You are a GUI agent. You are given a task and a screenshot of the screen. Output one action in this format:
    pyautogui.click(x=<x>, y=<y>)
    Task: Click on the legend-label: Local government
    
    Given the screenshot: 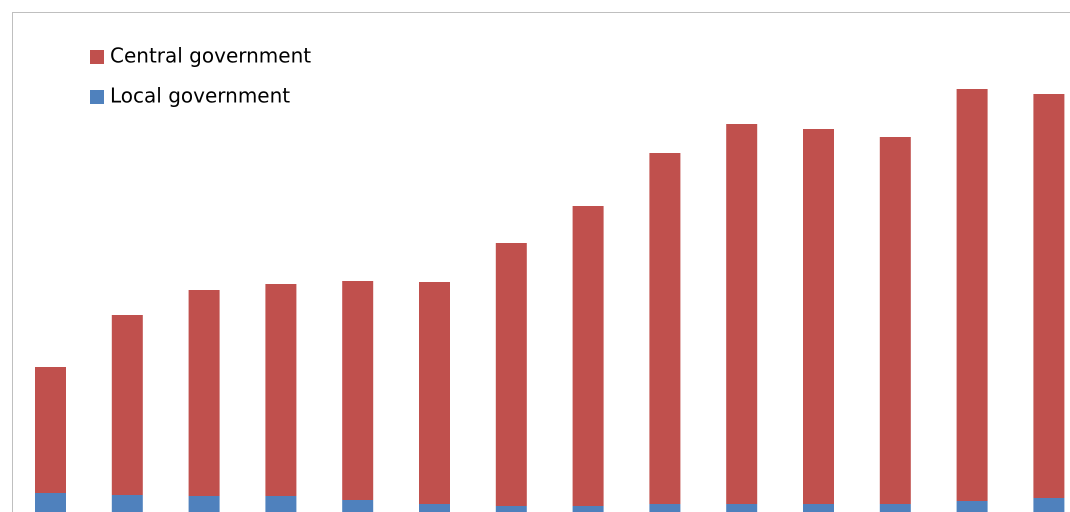 What is the action you would take?
    pyautogui.click(x=200, y=96)
    